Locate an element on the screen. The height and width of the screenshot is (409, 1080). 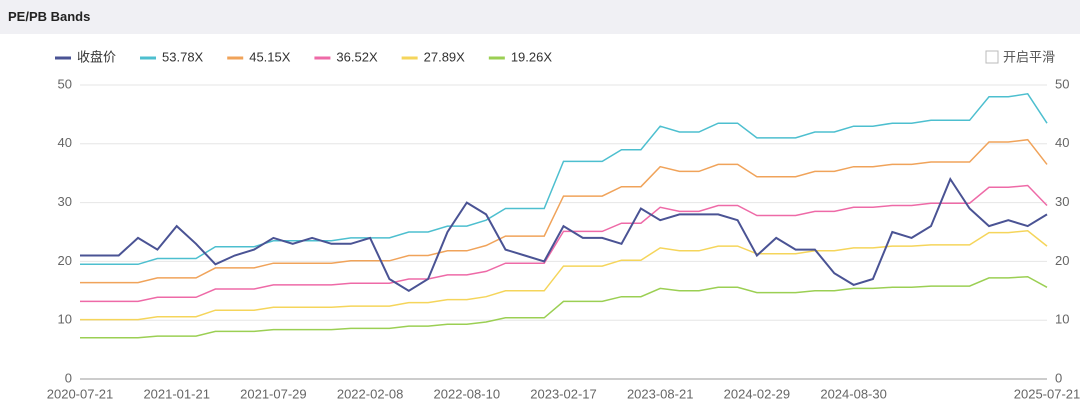
legend-label: 收盘价 is located at coordinates (96, 56).